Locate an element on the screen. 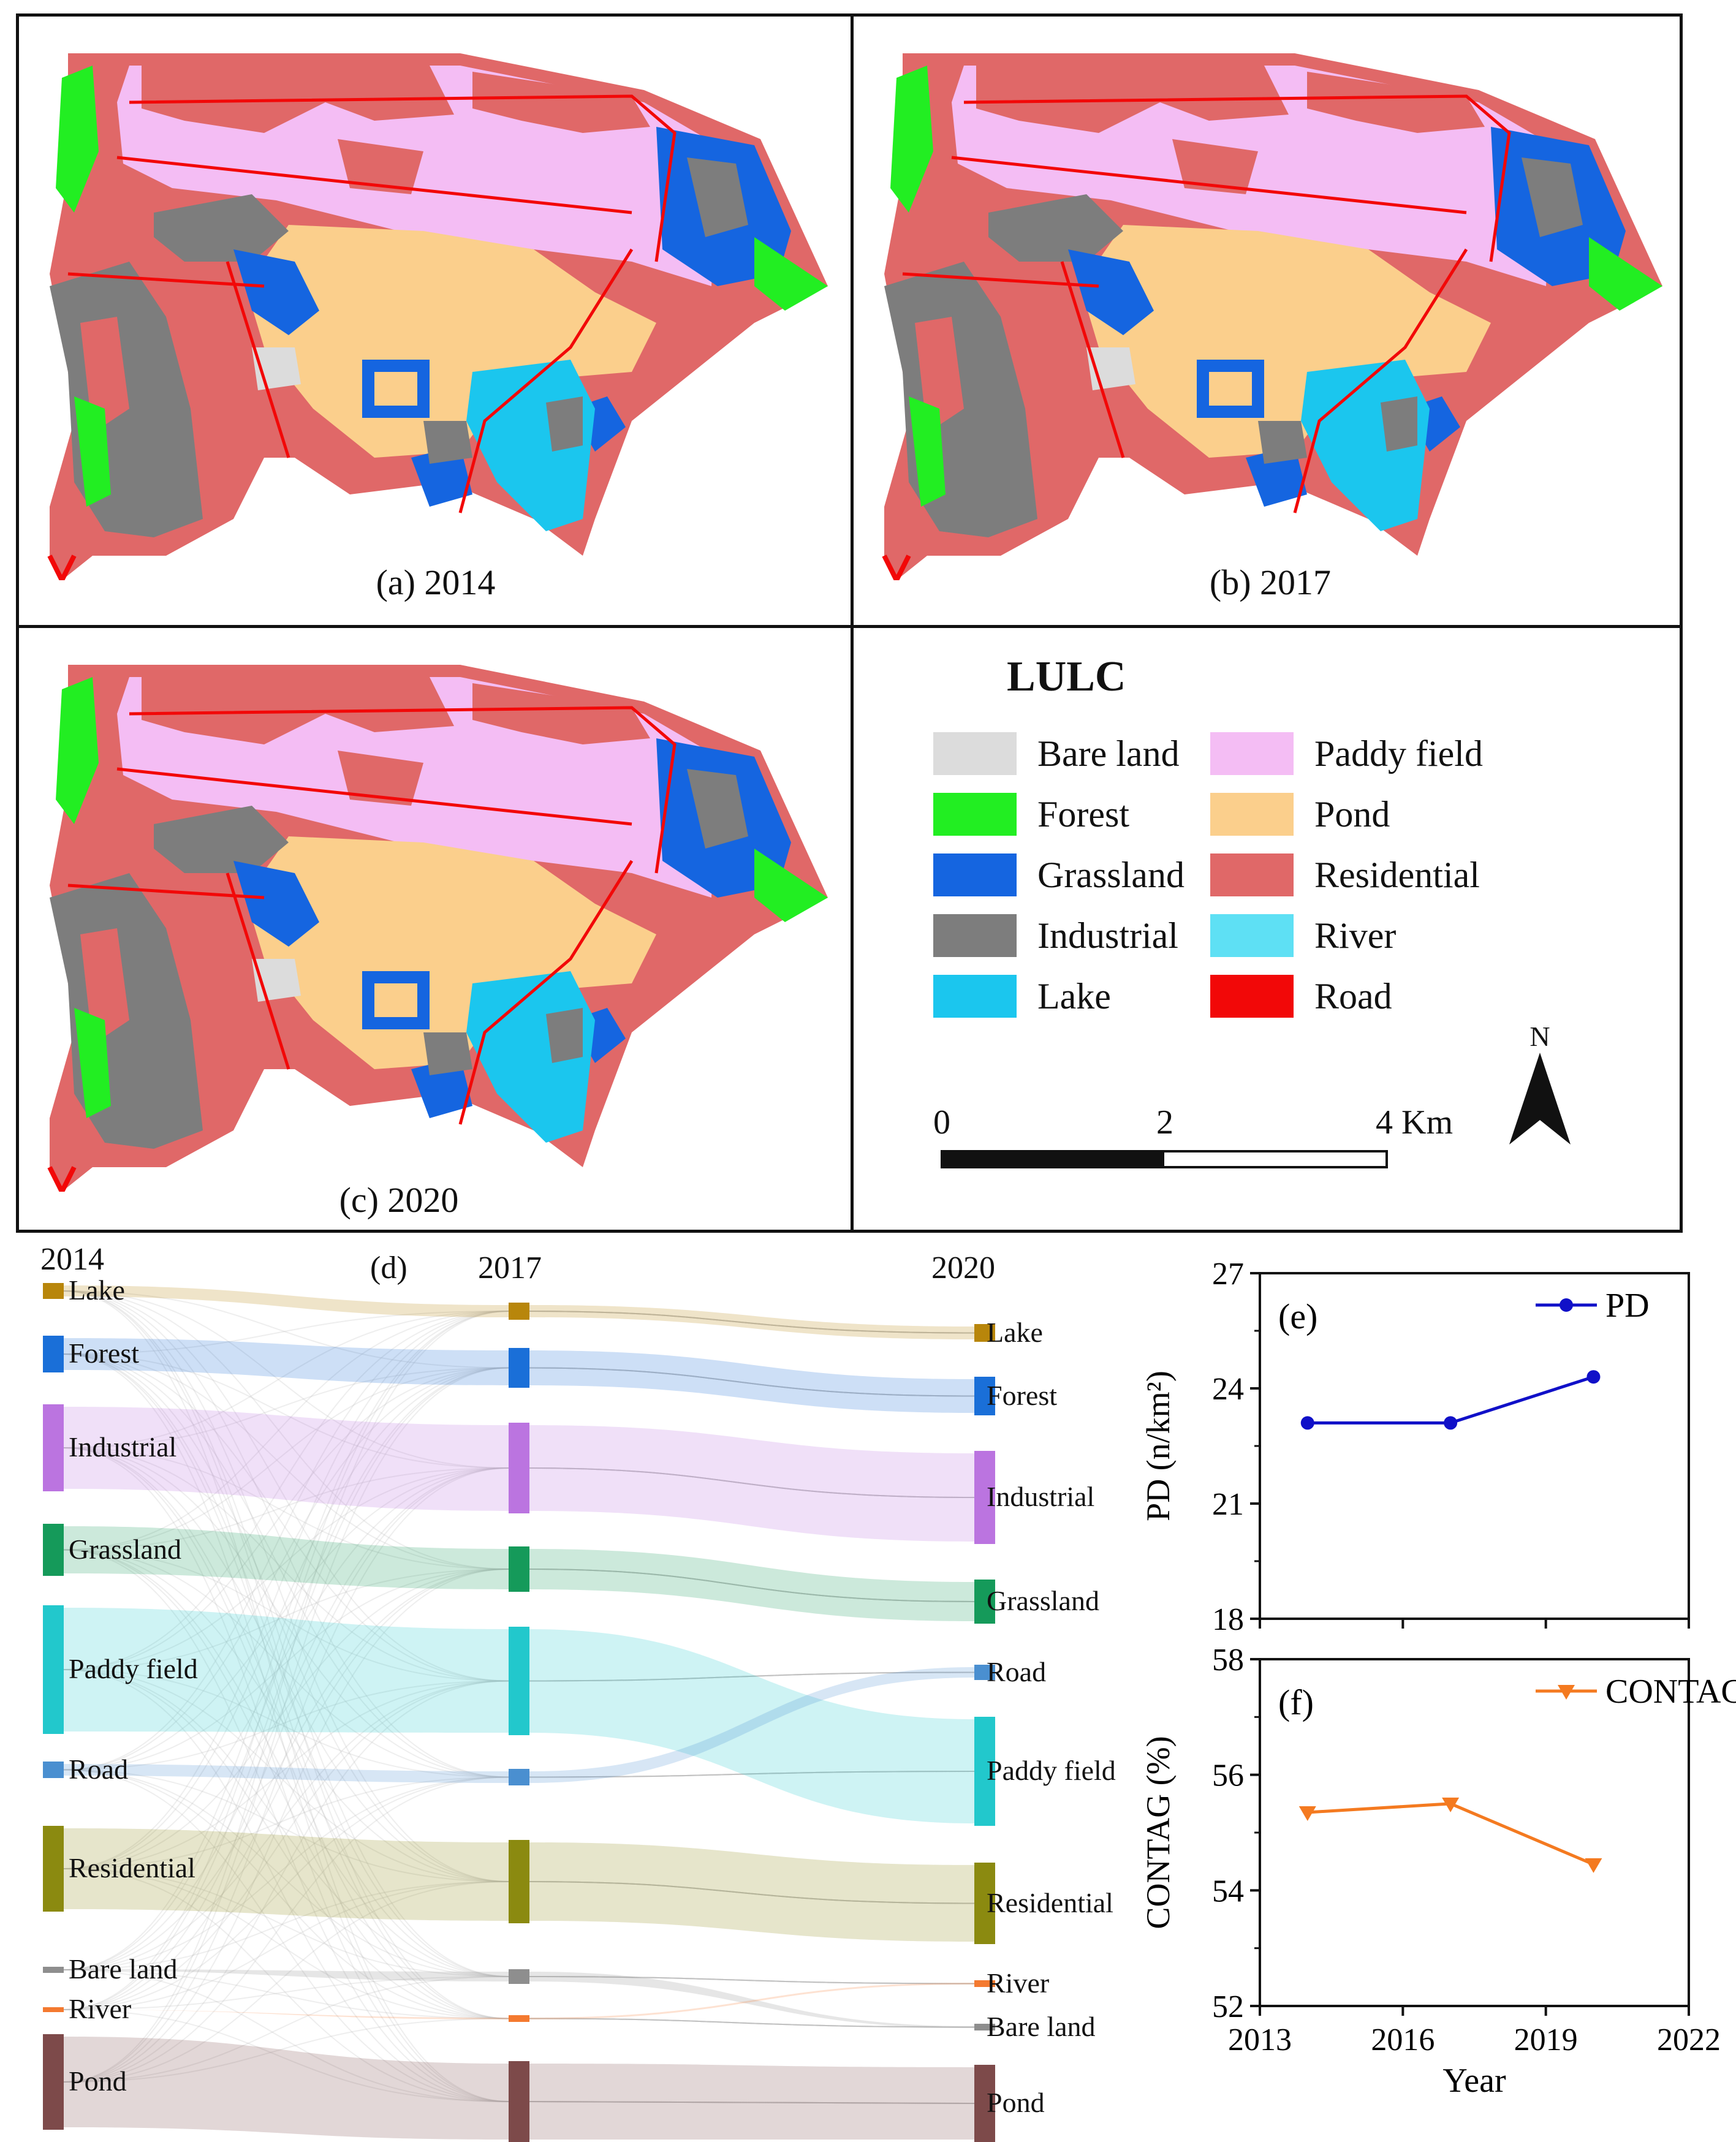 This screenshot has height=2142, width=1736. y-tick-label: 24 is located at coordinates (1228, 1389).